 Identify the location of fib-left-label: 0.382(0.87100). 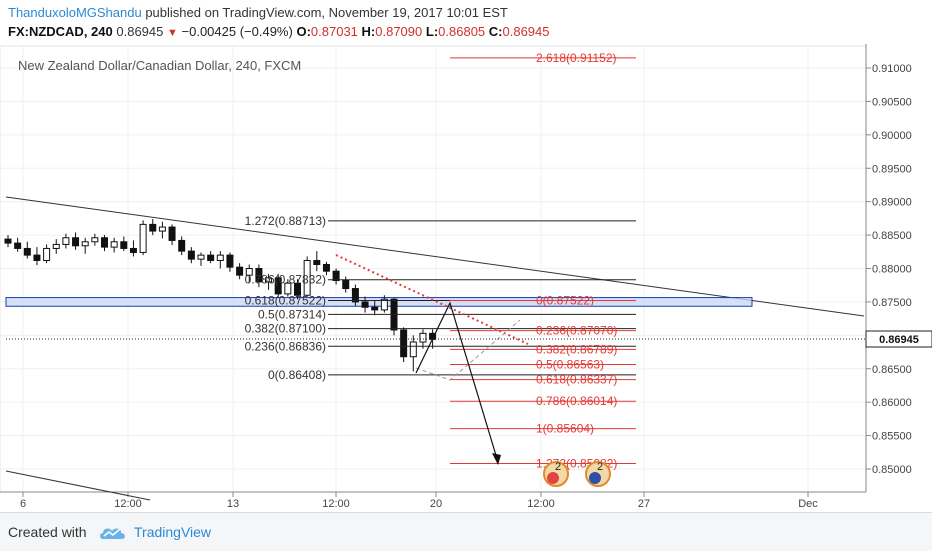
(285, 329).